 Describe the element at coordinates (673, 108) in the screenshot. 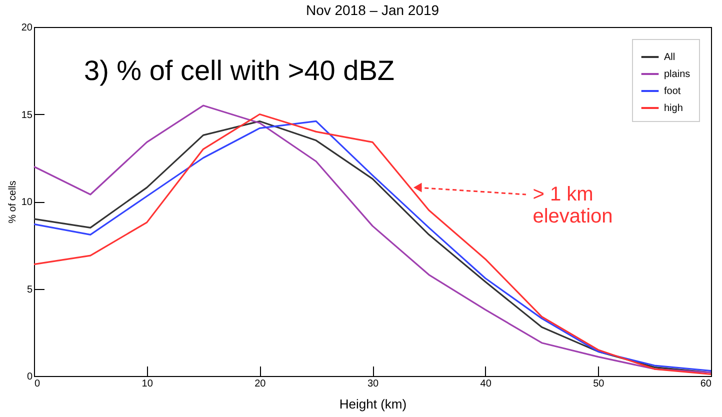

I see `legend-label: high` at that location.